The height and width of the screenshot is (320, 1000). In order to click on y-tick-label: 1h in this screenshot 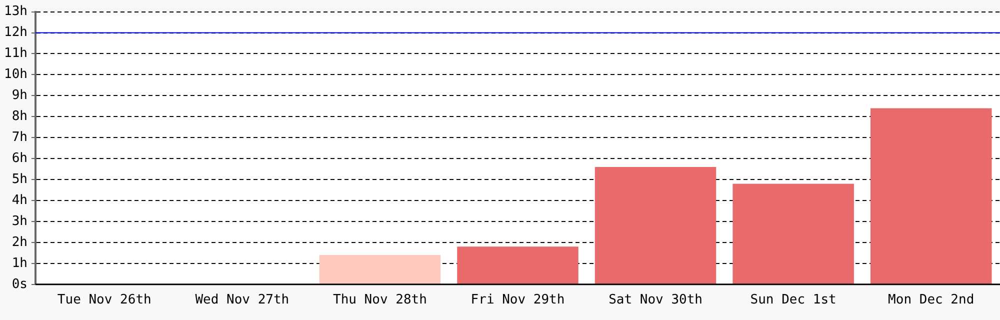, I will do `click(20, 263)`.